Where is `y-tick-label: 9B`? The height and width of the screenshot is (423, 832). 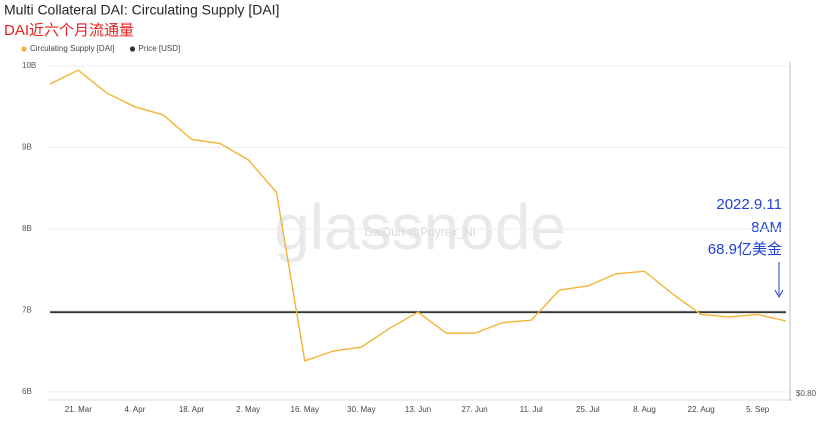
y-tick-label: 9B is located at coordinates (27, 147).